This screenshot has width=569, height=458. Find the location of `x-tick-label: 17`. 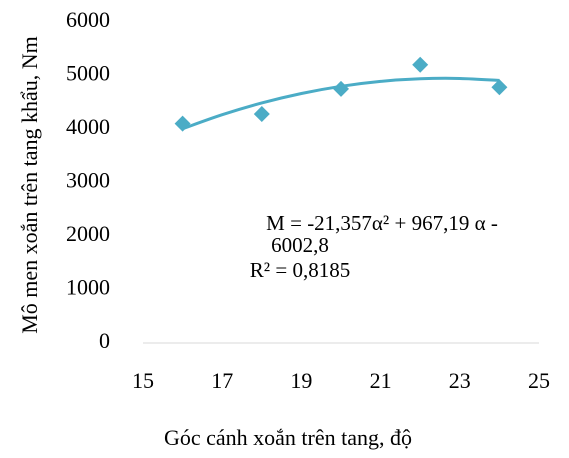

x-tick-label: 17 is located at coordinates (222, 380).